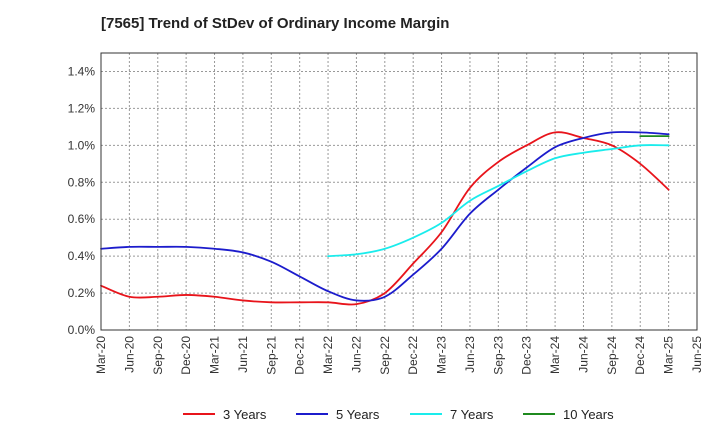 The width and height of the screenshot is (720, 440). Describe the element at coordinates (271, 355) in the screenshot. I see `x-tick-label: Sep-21` at that location.